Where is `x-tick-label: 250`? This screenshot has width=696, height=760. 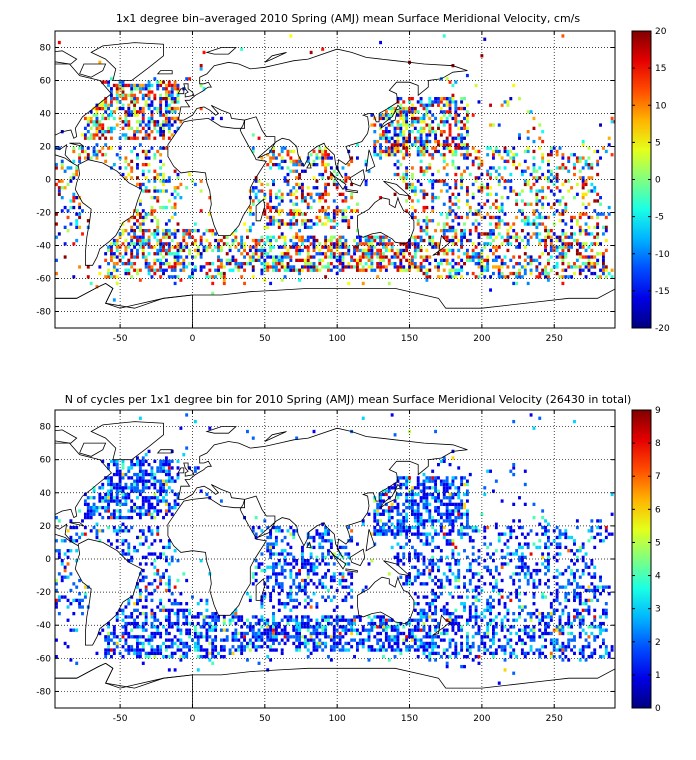
x-tick-label: 250 is located at coordinates (554, 339).